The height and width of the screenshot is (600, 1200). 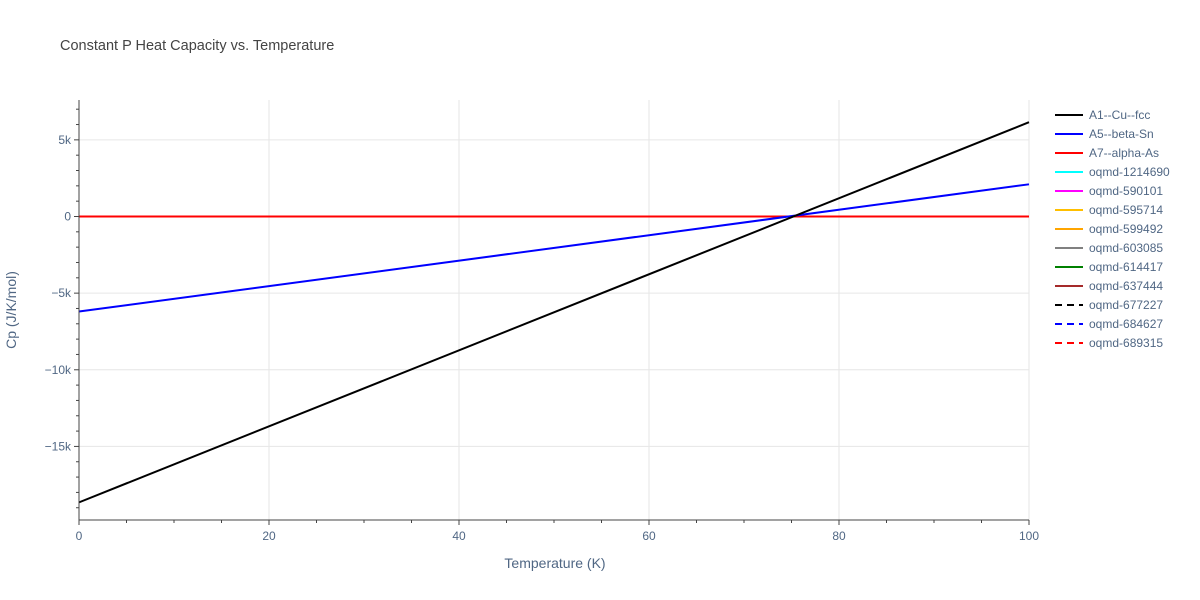 What do you see at coordinates (1029, 536) in the screenshot?
I see `x-tick-label: 100` at bounding box center [1029, 536].